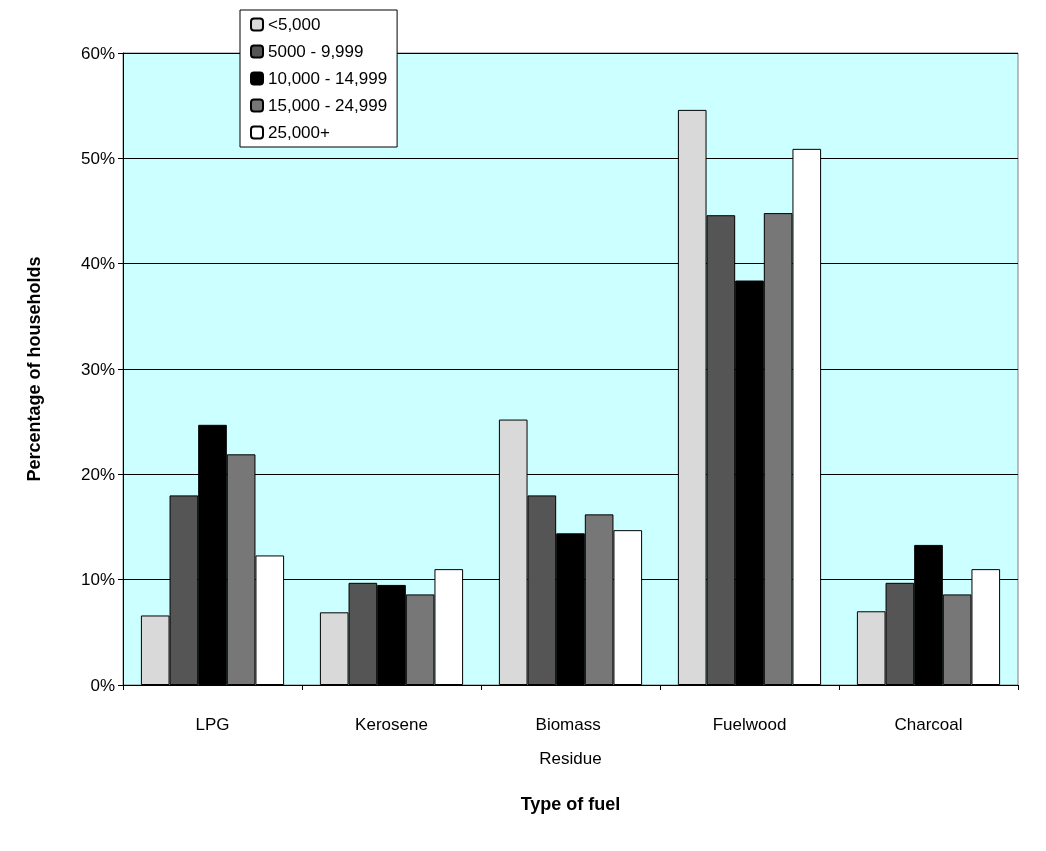  Describe the element at coordinates (299, 132) in the screenshot. I see `legend-label: 25,000+` at that location.